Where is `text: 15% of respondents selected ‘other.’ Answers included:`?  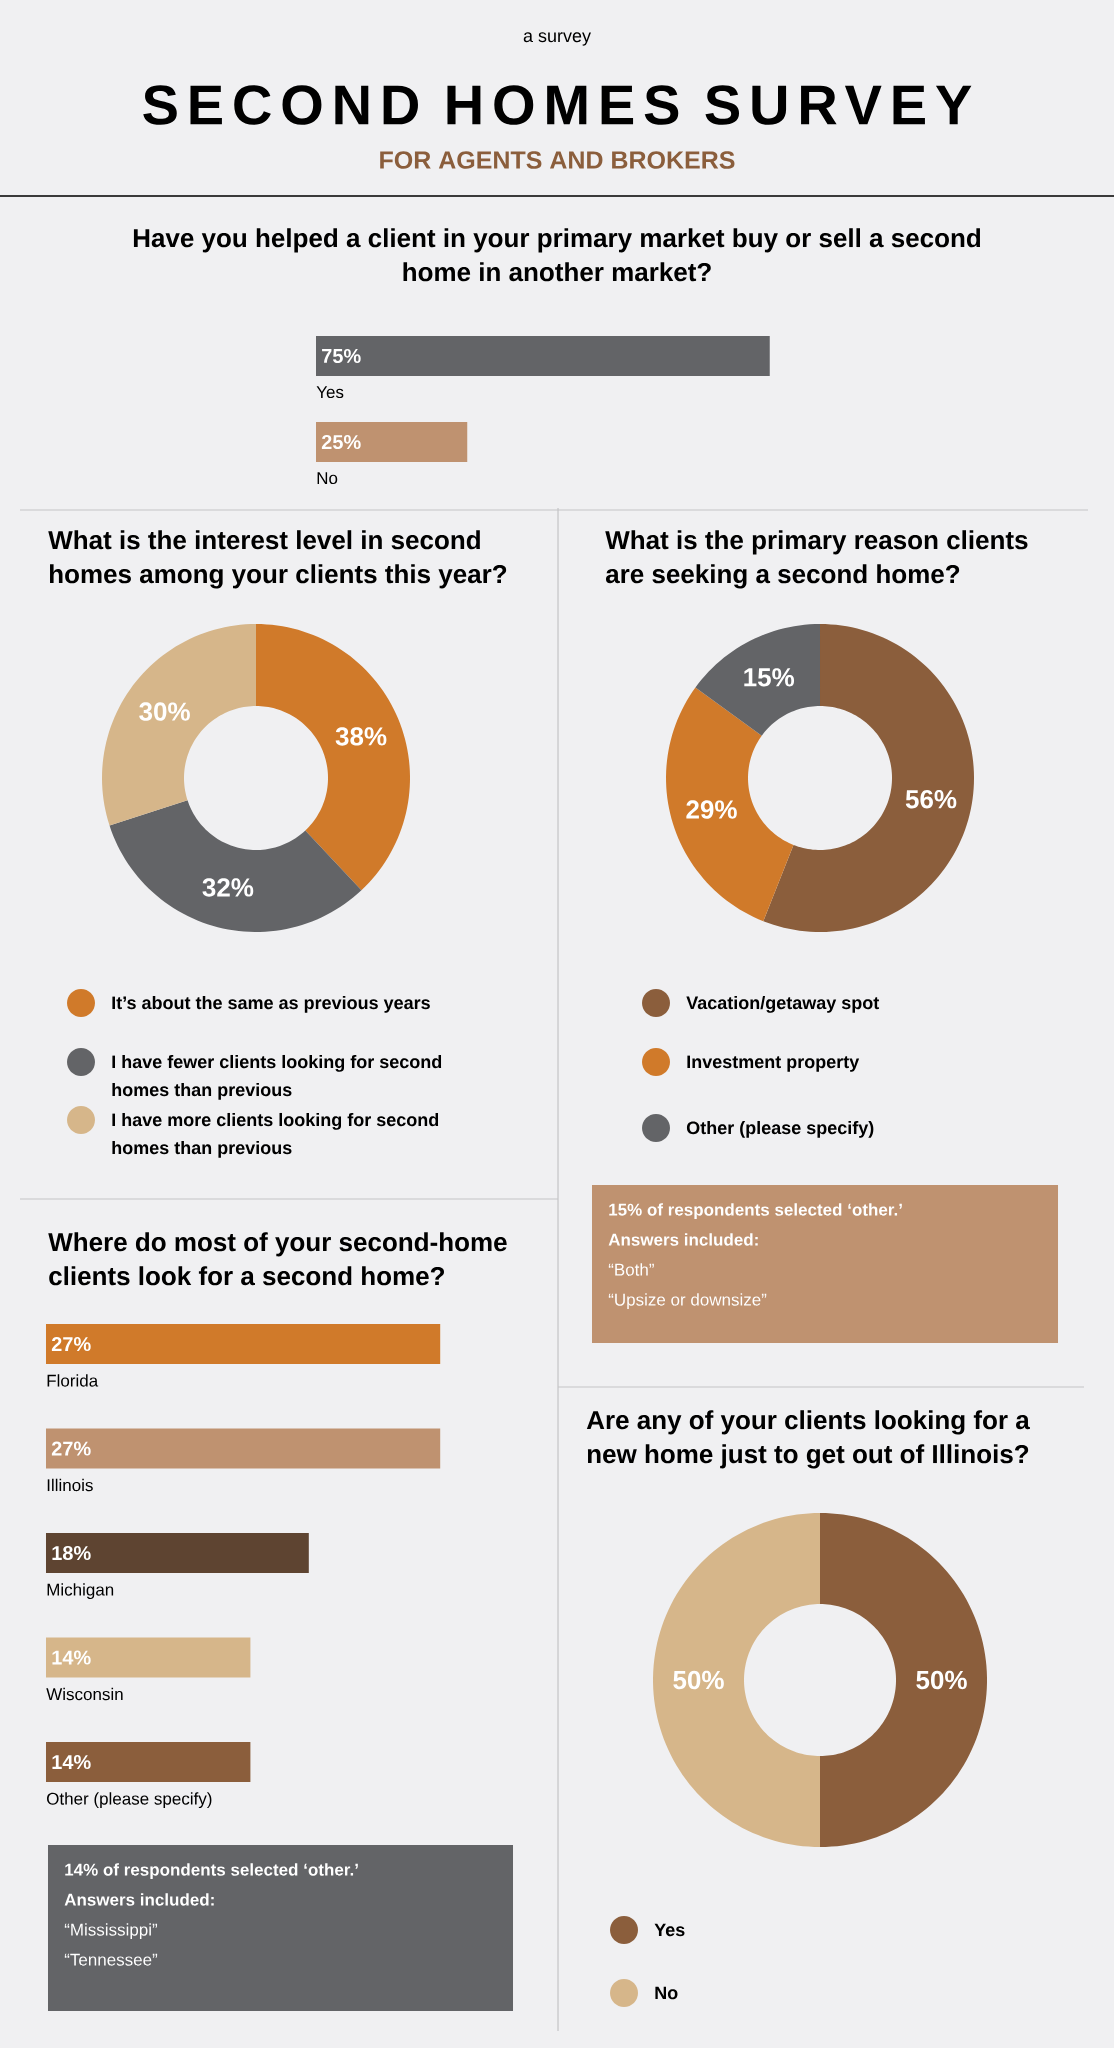
text: 15% of respondents selected ‘other.’ Answers included: is located at coordinates (755, 1224).